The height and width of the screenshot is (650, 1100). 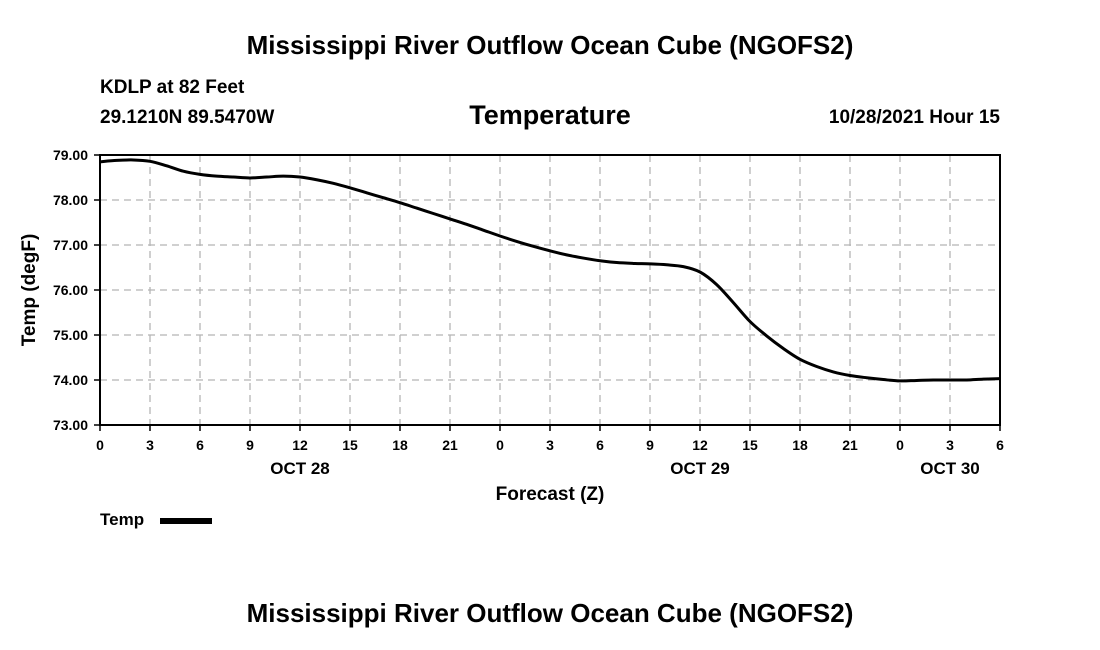 I want to click on y-tick-label: 79.00, so click(x=70, y=155).